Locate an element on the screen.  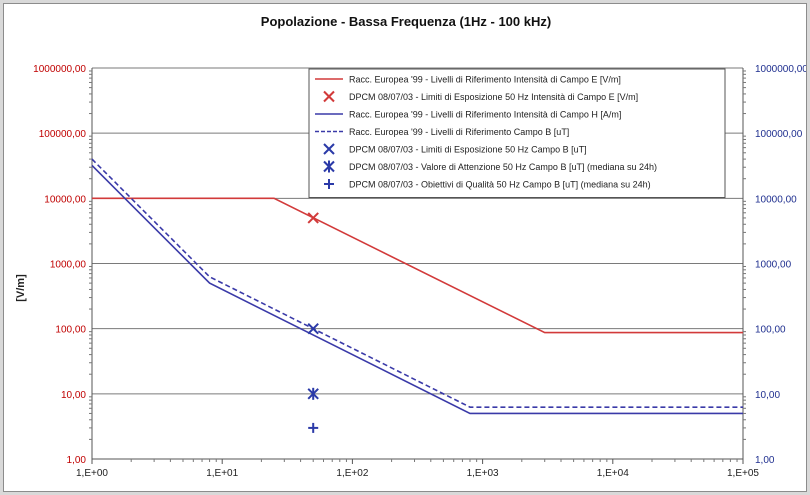
x-tick-label: 1,E+04 is located at coordinates (613, 473).